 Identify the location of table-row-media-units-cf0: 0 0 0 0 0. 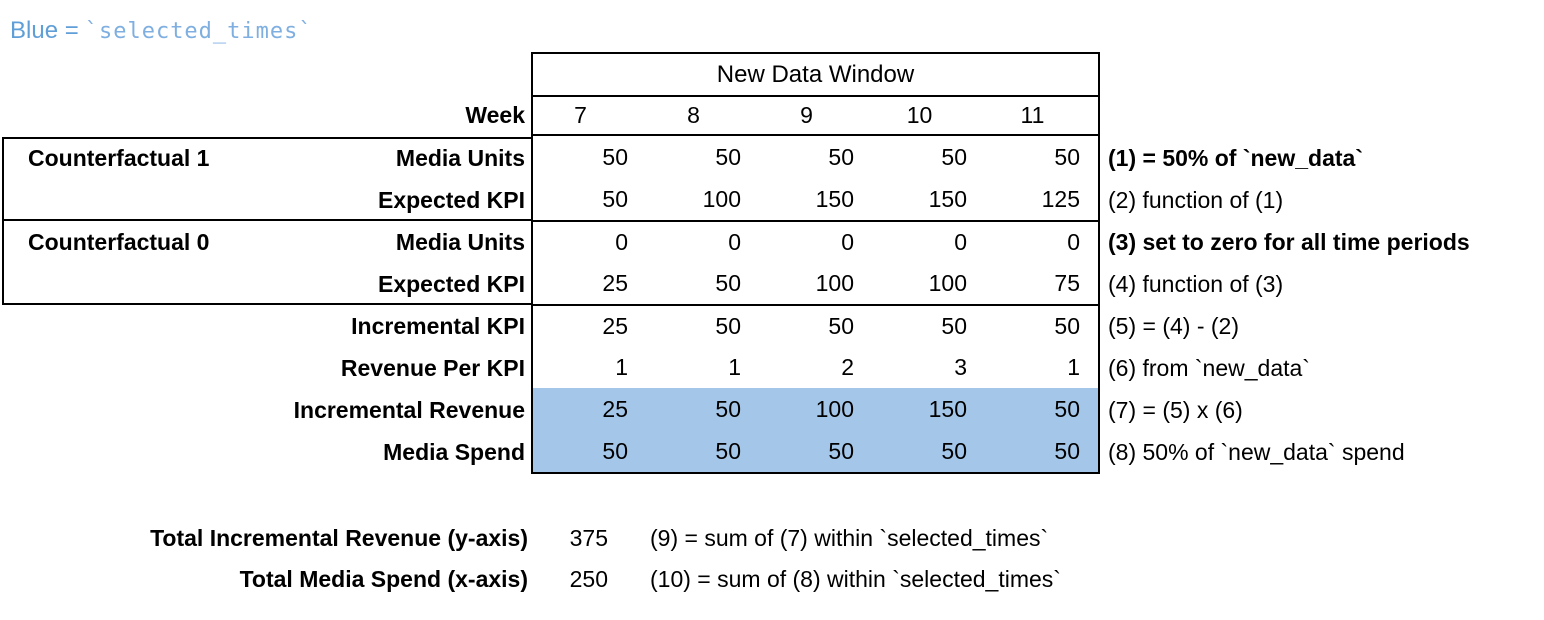
(815, 241).